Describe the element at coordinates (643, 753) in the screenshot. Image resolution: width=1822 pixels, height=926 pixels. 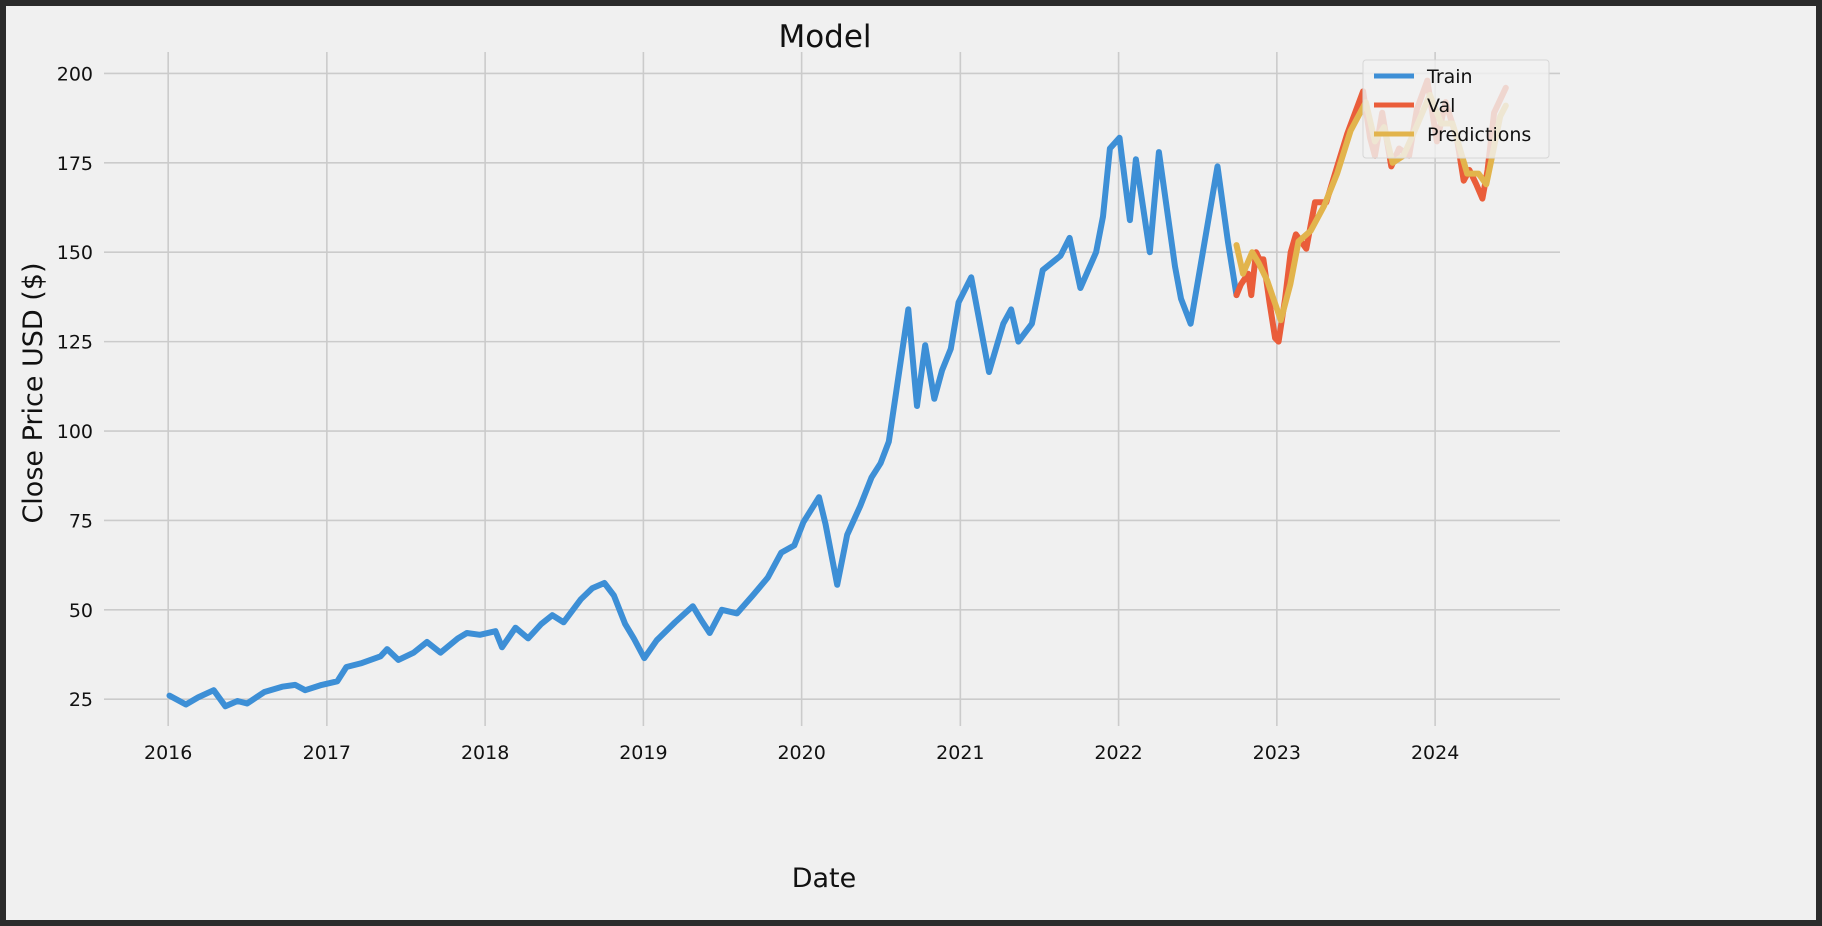
I see `x-tick-label: 2019` at that location.